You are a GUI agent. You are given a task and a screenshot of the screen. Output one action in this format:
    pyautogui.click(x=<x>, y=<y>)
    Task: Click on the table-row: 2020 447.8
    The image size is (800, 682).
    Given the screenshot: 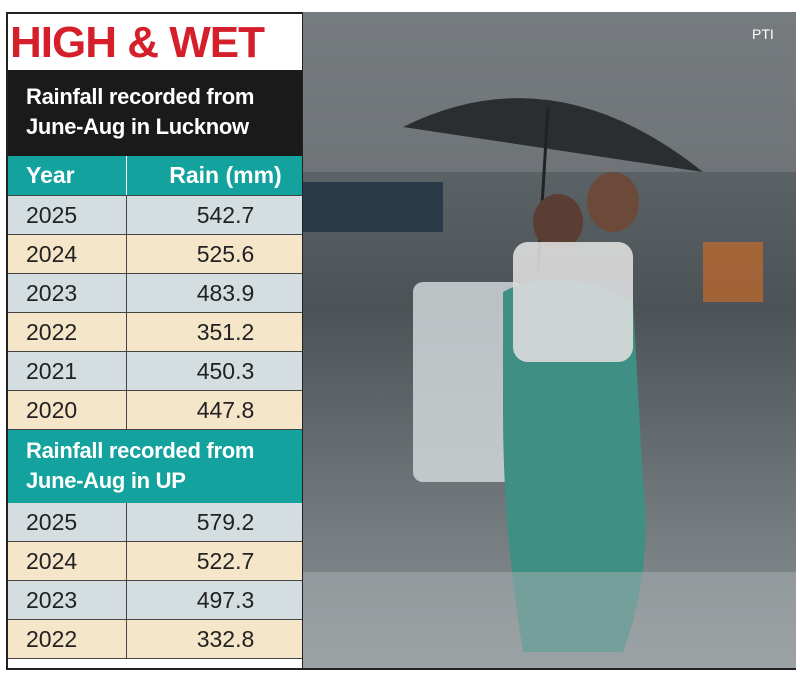 What is the action you would take?
    pyautogui.click(x=155, y=410)
    